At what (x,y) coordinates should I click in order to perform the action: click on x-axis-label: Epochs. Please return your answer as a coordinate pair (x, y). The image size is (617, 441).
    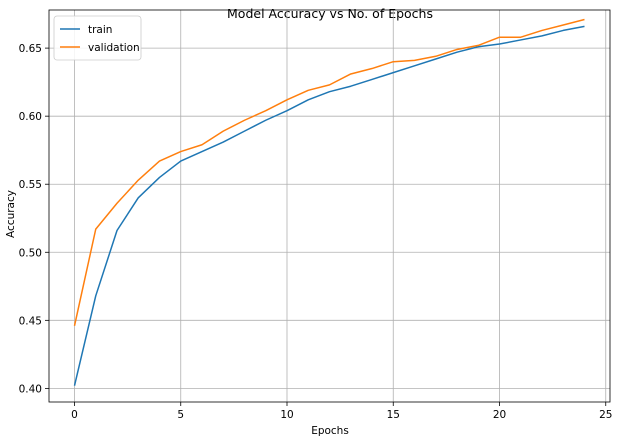
    Looking at the image, I should click on (330, 431).